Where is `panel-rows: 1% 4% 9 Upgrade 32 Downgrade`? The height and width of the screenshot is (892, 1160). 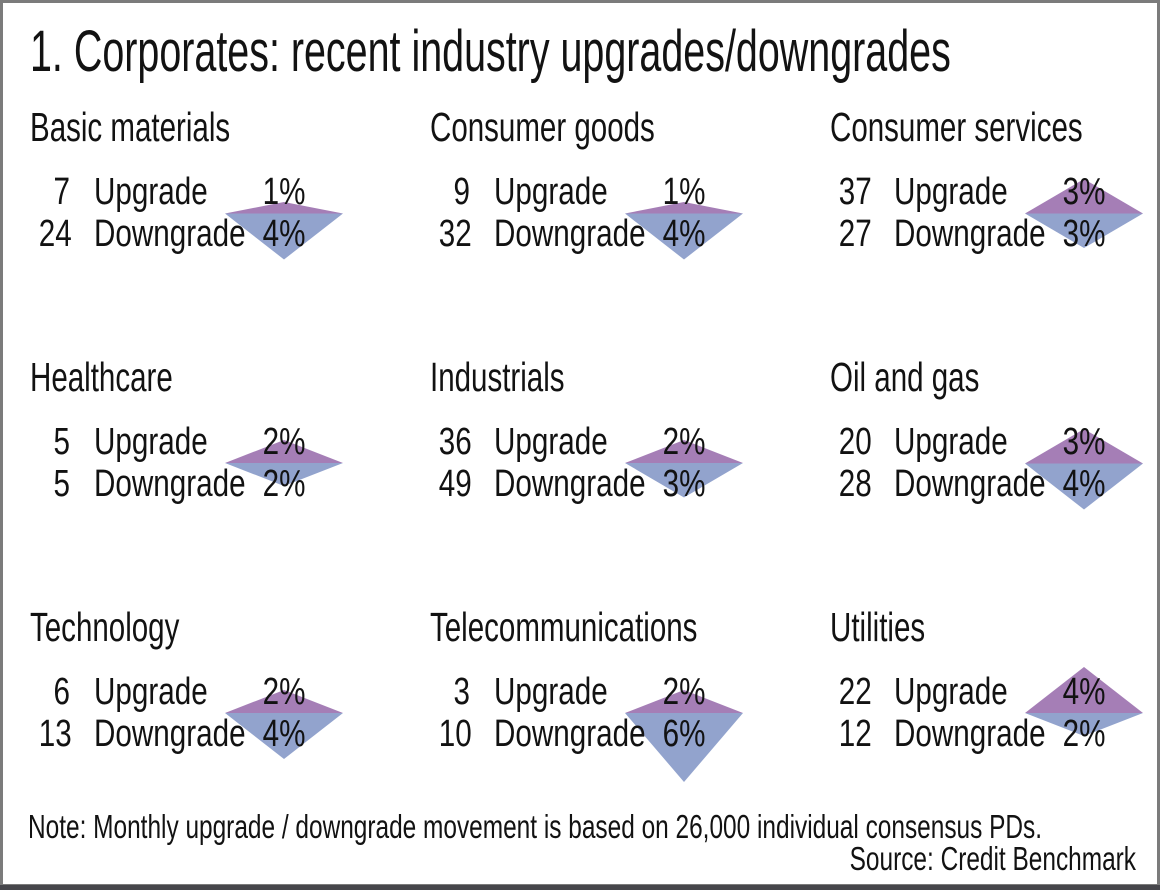 panel-rows: 1% 4% 9 Upgrade 32 Downgrade is located at coordinates (630, 231).